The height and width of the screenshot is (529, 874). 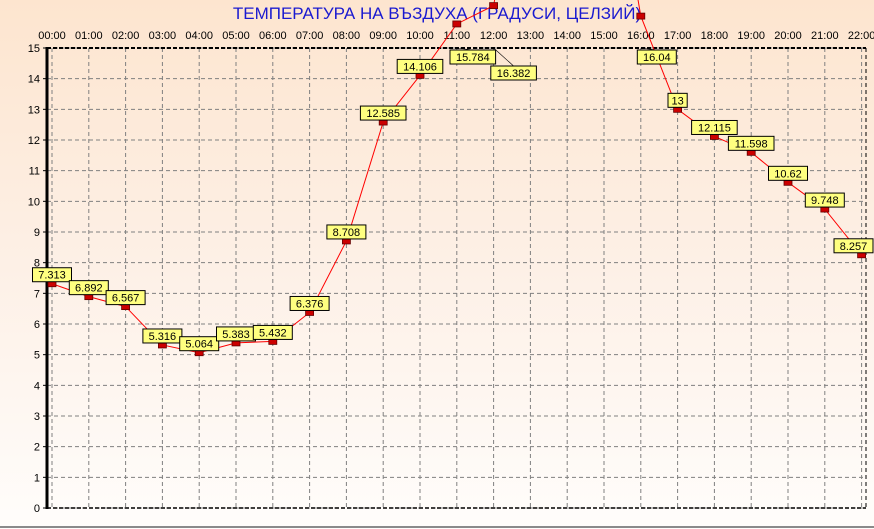 I want to click on y-tick-label: 15, so click(x=34, y=49).